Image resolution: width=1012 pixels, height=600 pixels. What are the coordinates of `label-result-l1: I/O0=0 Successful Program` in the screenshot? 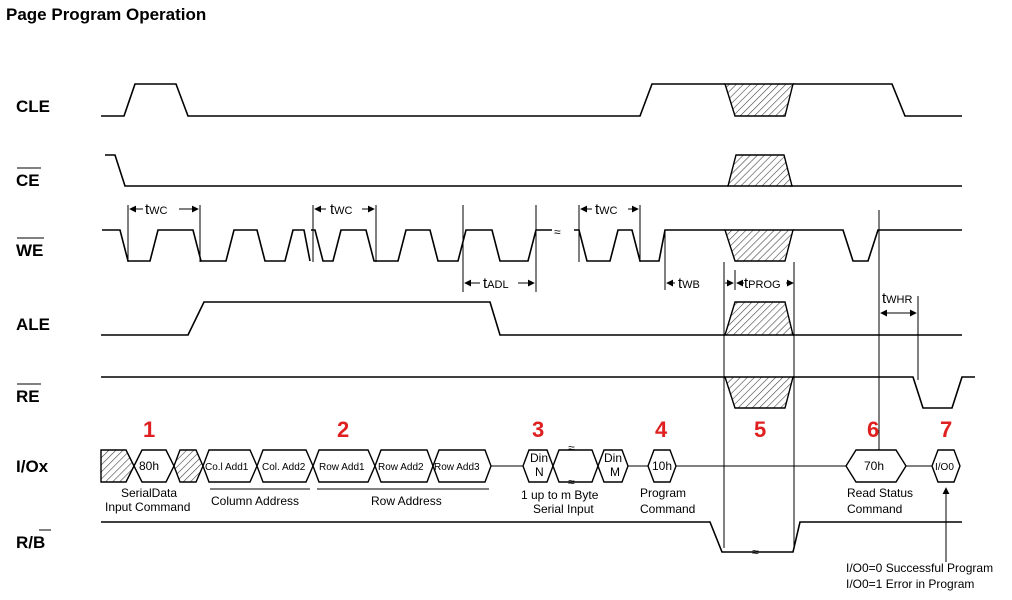 It's located at (919, 568).